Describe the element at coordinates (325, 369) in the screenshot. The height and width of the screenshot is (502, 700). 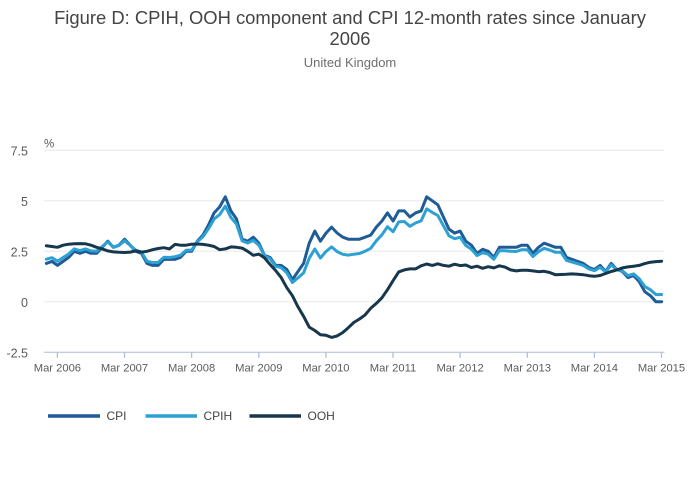
I see `svg-text: Mar 2010` at that location.